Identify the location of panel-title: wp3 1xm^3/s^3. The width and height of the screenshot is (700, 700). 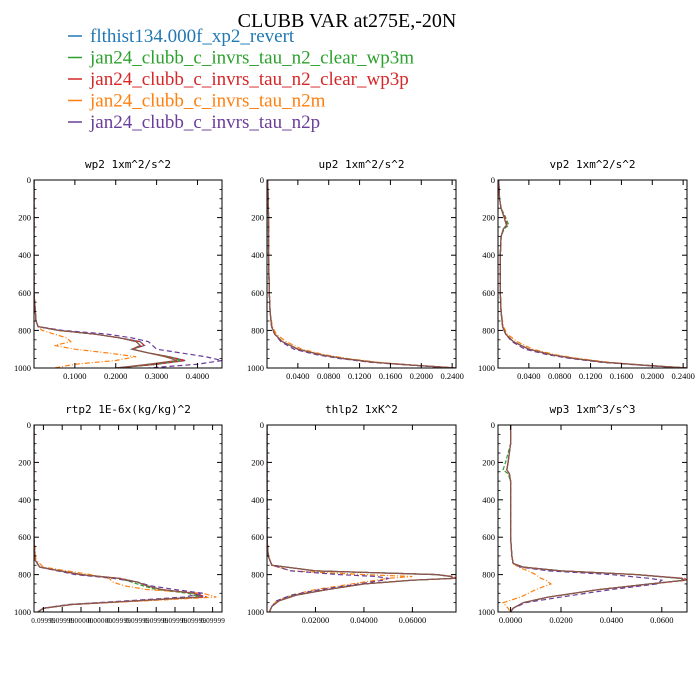
(592, 409).